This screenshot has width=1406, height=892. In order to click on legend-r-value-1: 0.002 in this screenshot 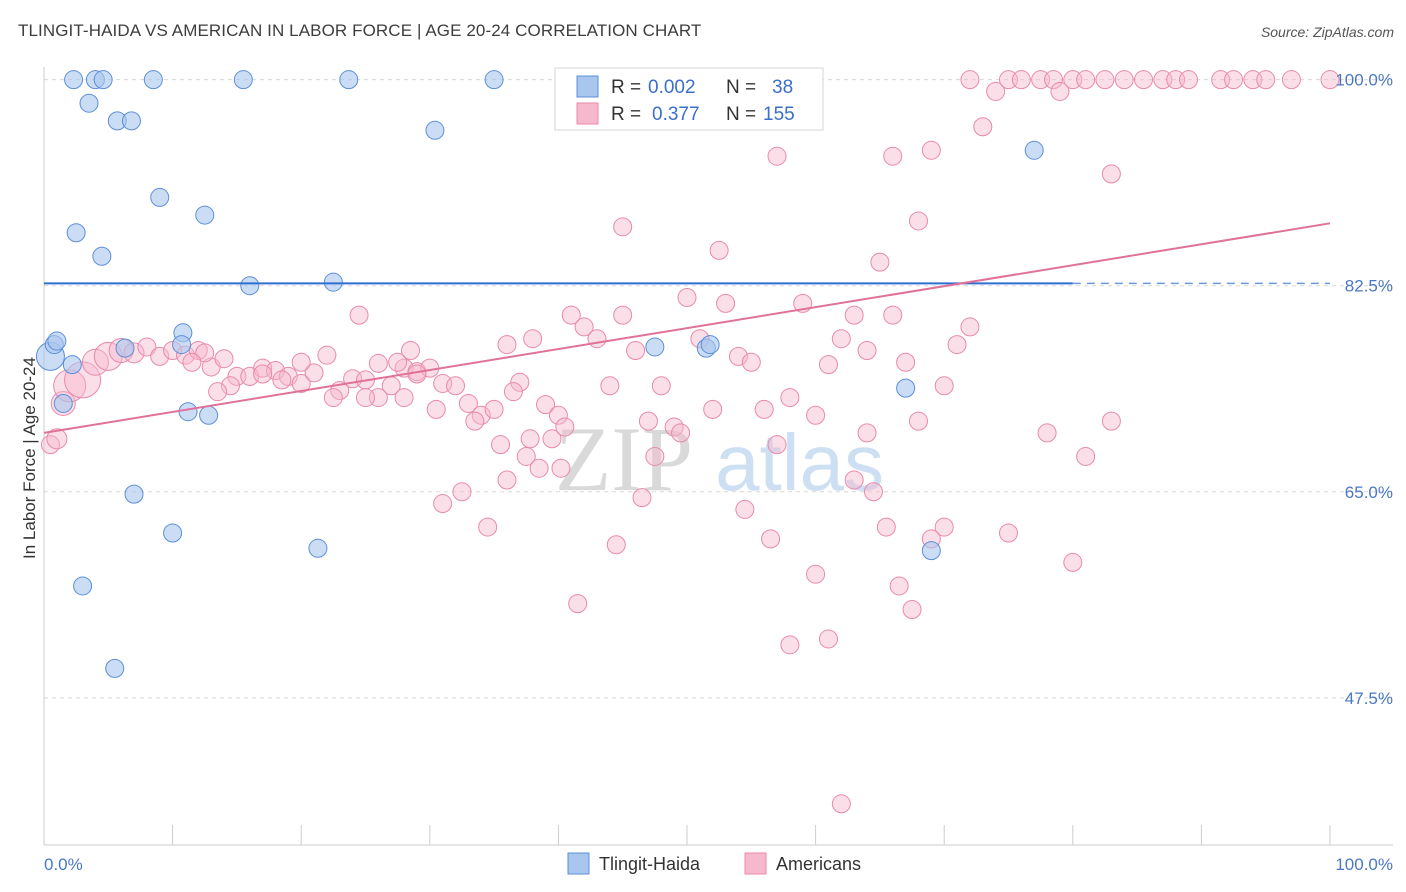, I will do `click(672, 87)`.